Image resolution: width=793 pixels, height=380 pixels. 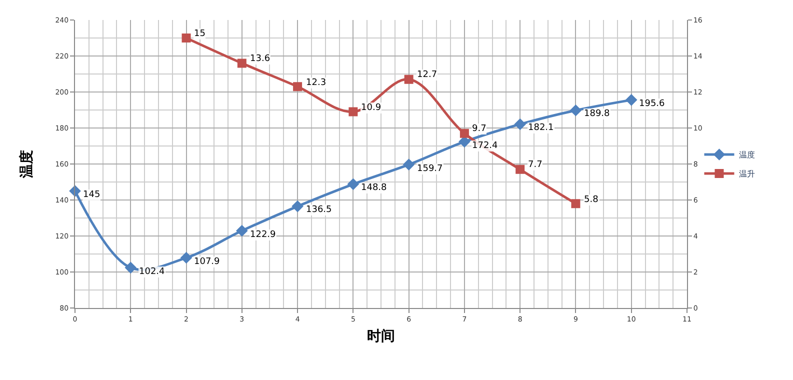 I want to click on data-label: 182.1, so click(x=541, y=128).